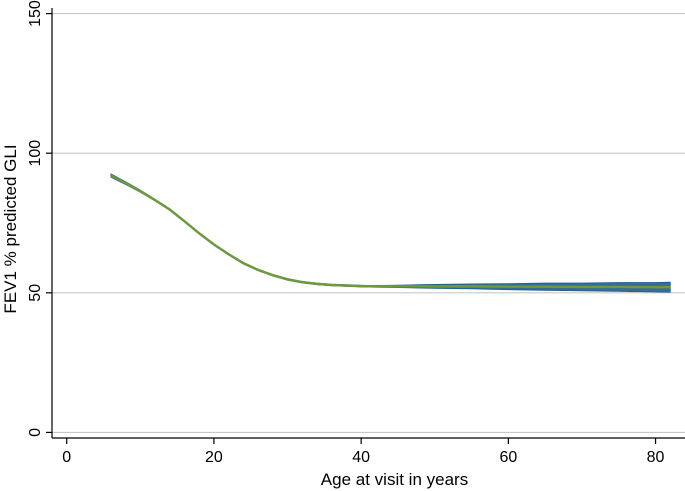 This screenshot has width=685, height=491. What do you see at coordinates (35, 153) in the screenshot?
I see `y-tick-label-100: 100` at bounding box center [35, 153].